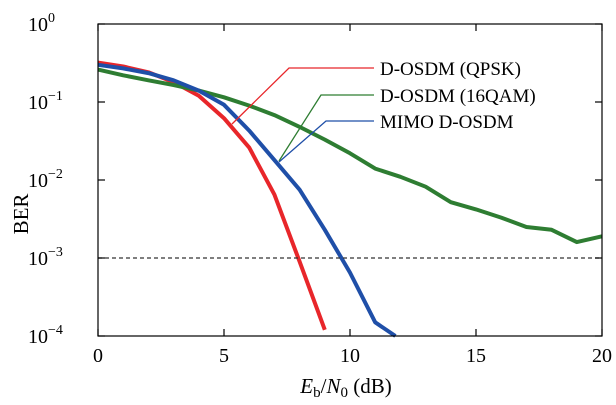 This screenshot has width=616, height=405. I want to click on x-tick-label-5: 5, so click(224, 356).